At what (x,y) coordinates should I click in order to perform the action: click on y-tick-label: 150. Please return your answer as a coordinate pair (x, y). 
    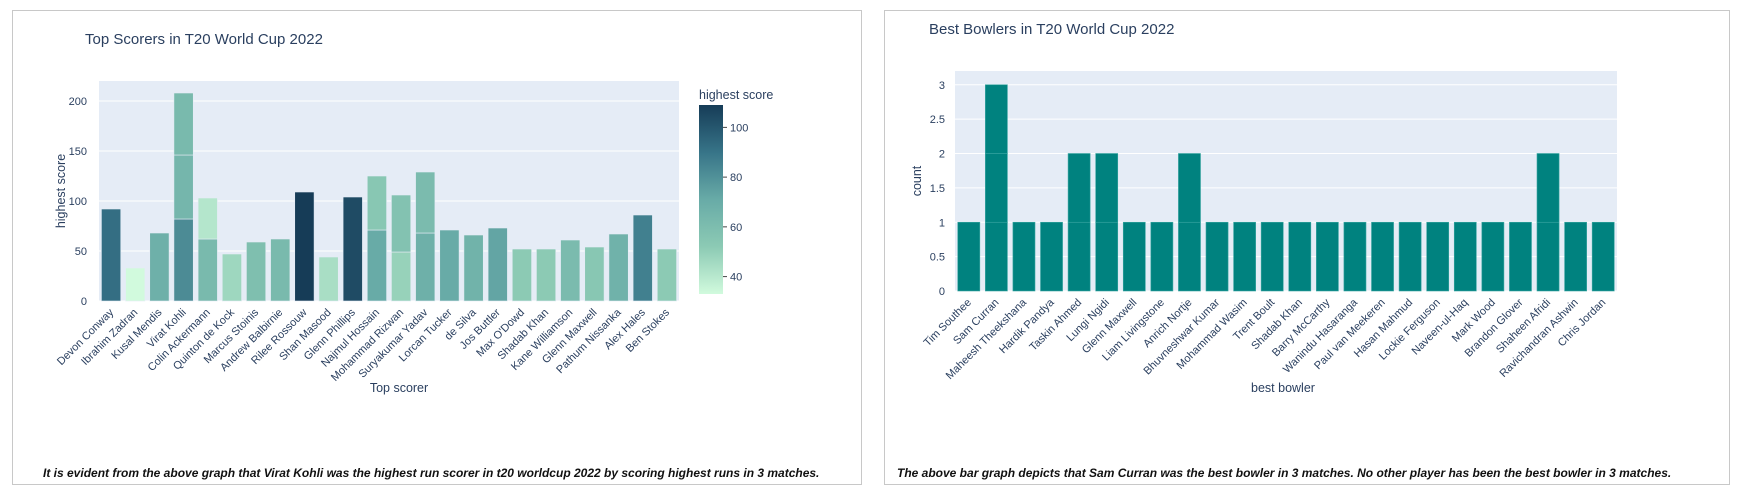
    Looking at the image, I should click on (78, 152).